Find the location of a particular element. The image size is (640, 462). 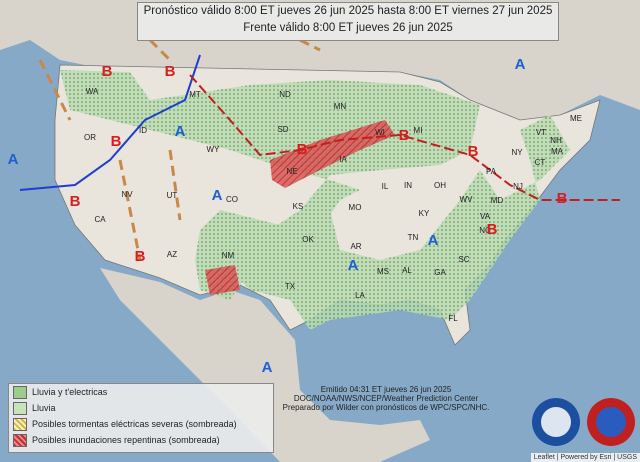

state-label: IL is located at coordinates (385, 186).